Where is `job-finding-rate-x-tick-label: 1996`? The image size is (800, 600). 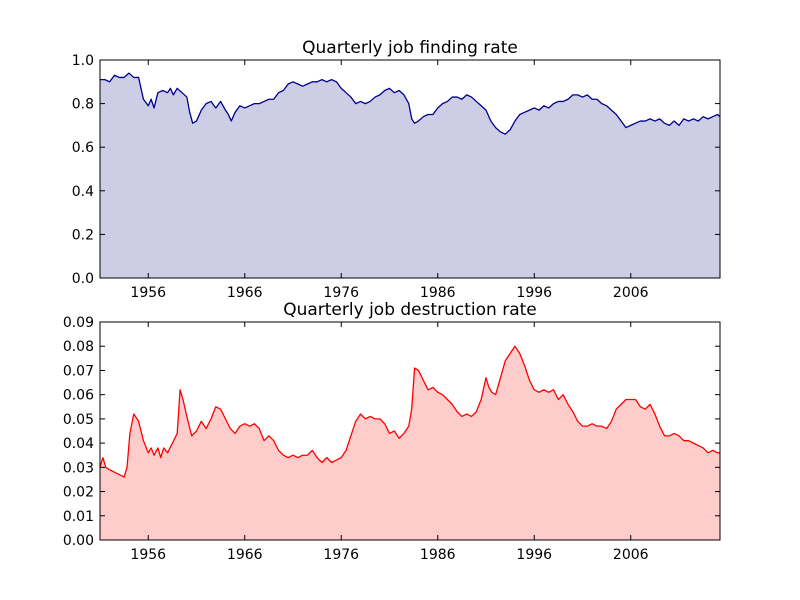
job-finding-rate-x-tick-label: 1996 is located at coordinates (534, 293).